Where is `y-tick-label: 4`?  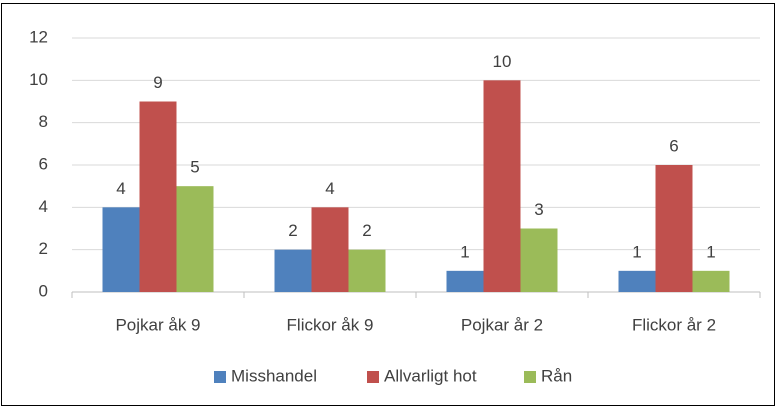
y-tick-label: 4 is located at coordinates (43, 206).